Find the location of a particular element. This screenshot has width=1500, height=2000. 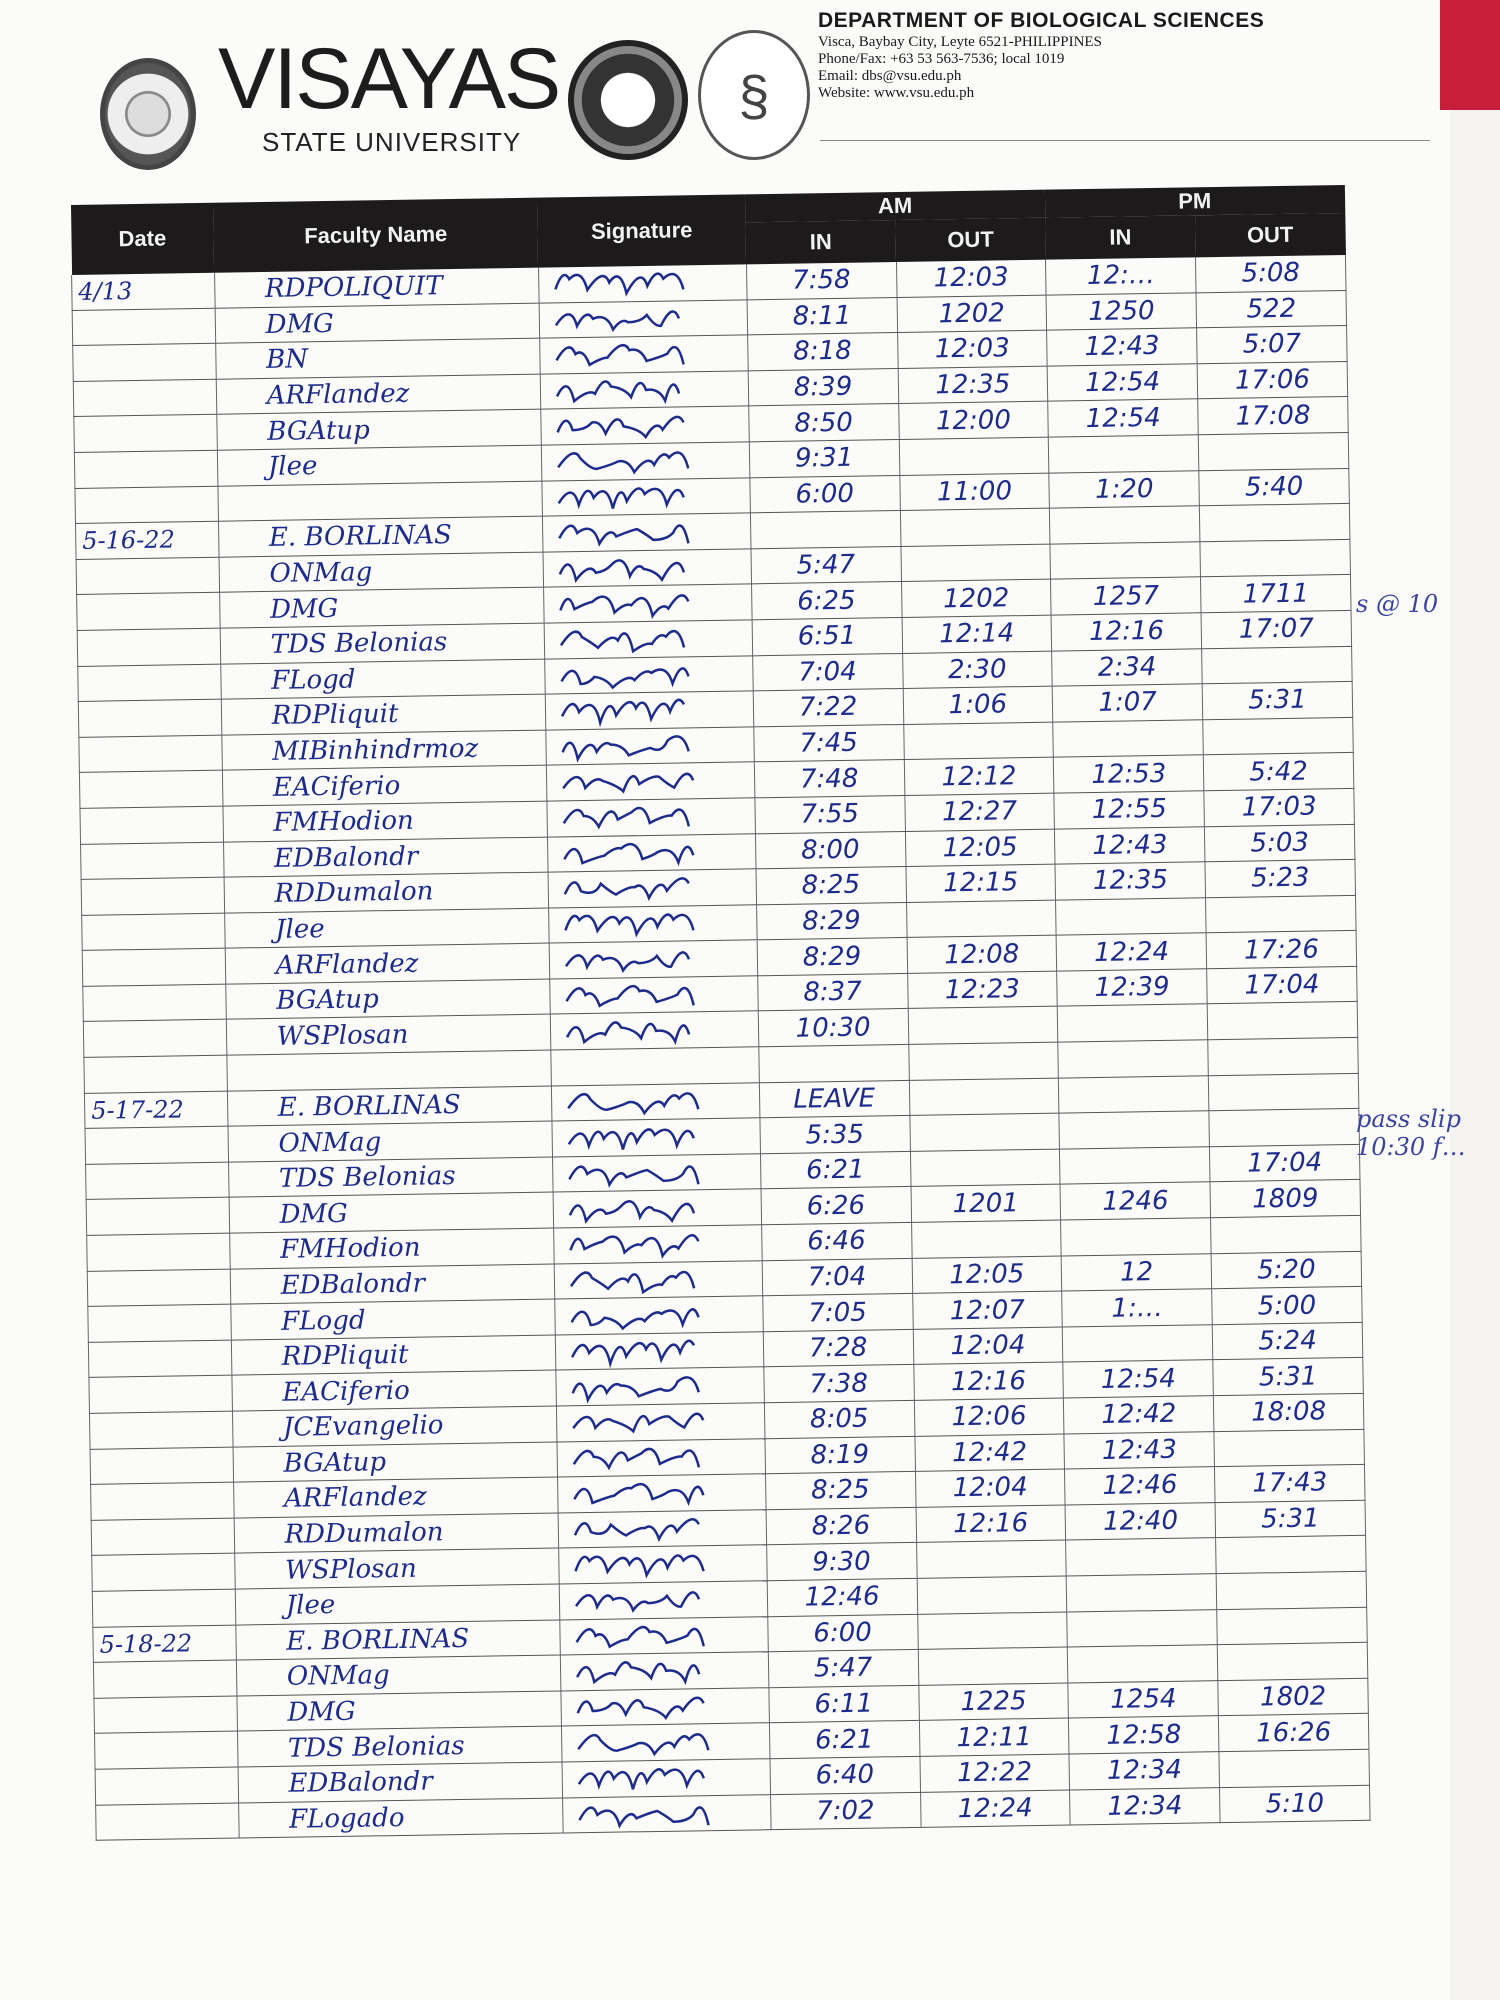

table-row: RDPliquit 7:22 1:06 1:07 5:31 is located at coordinates (715, 709).